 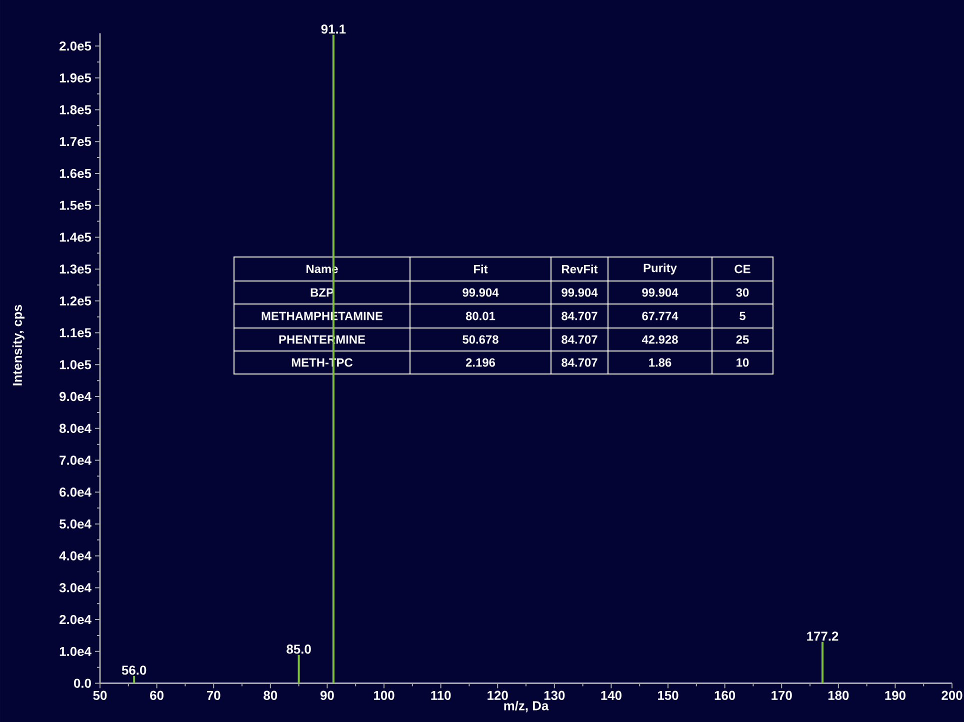 What do you see at coordinates (213, 695) in the screenshot?
I see `x-tick-label: 70` at bounding box center [213, 695].